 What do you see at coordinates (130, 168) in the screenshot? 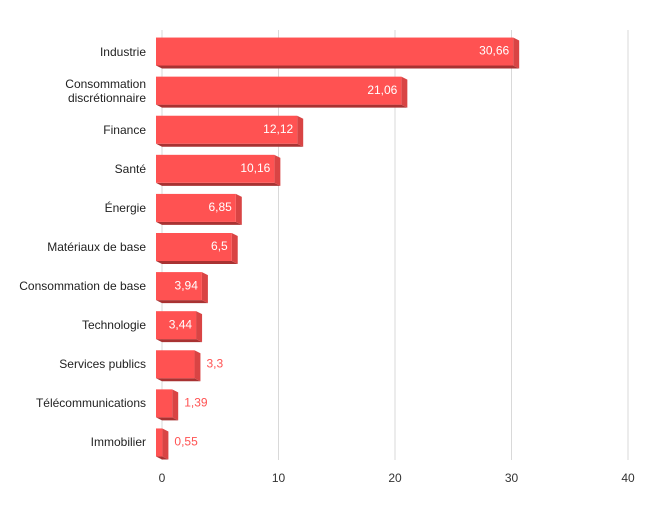
I see `y-tick-label: Santé` at bounding box center [130, 168].